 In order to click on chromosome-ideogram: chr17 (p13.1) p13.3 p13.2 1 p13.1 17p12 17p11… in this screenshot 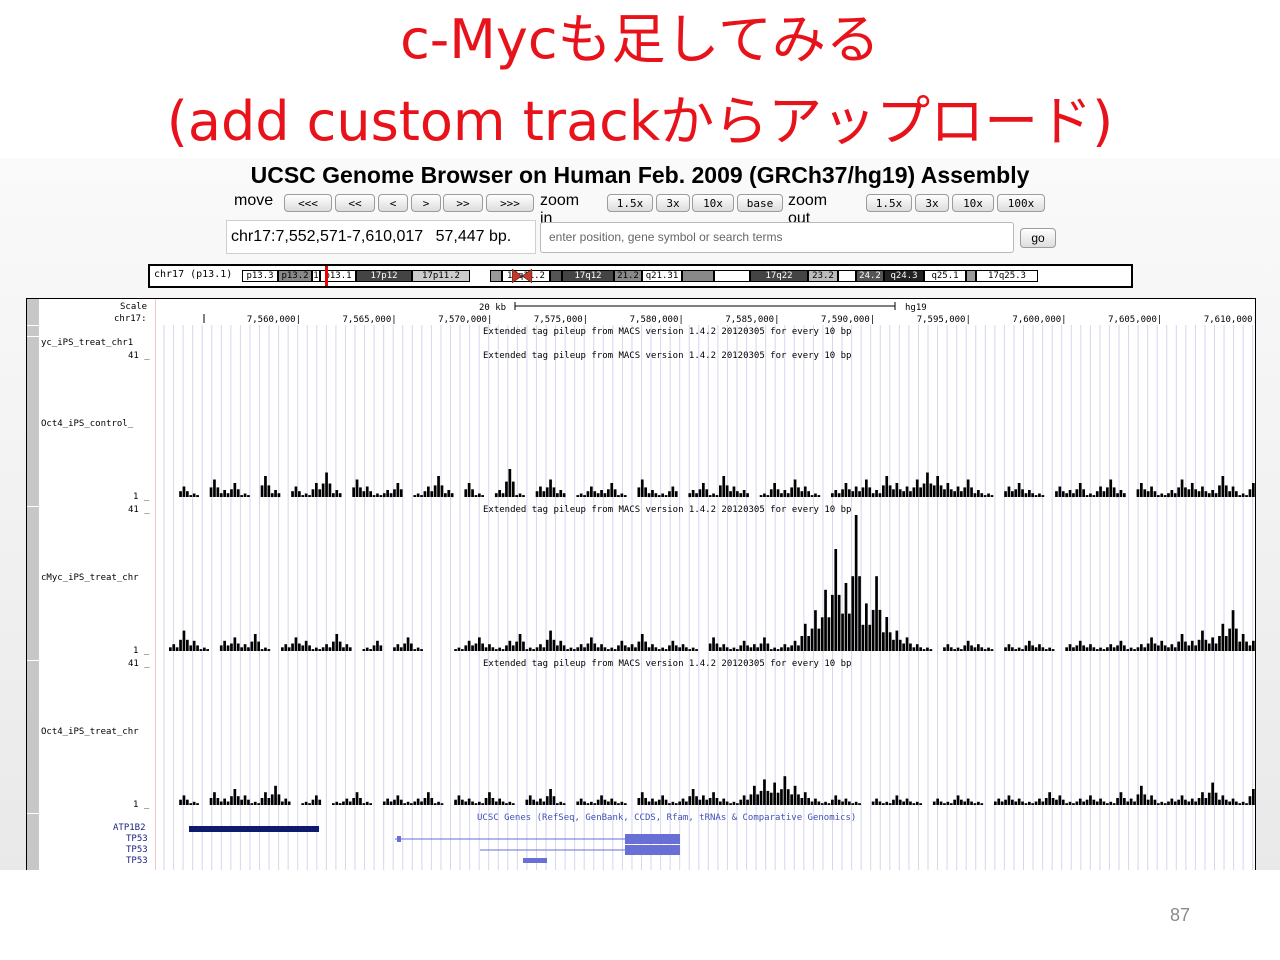, I will do `click(640, 276)`.